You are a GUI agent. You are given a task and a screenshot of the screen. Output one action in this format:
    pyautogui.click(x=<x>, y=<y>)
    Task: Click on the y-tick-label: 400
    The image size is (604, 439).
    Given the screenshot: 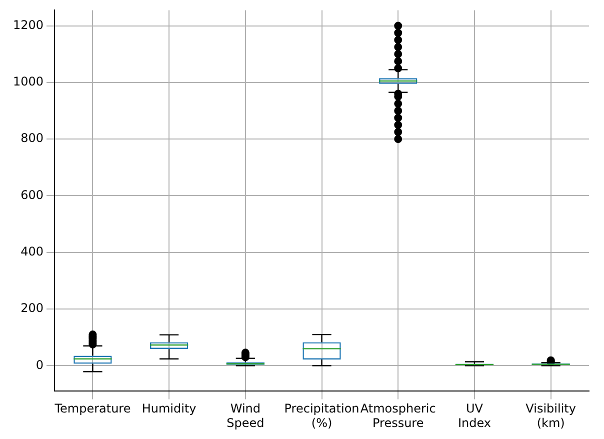 What is the action you would take?
    pyautogui.click(x=32, y=251)
    